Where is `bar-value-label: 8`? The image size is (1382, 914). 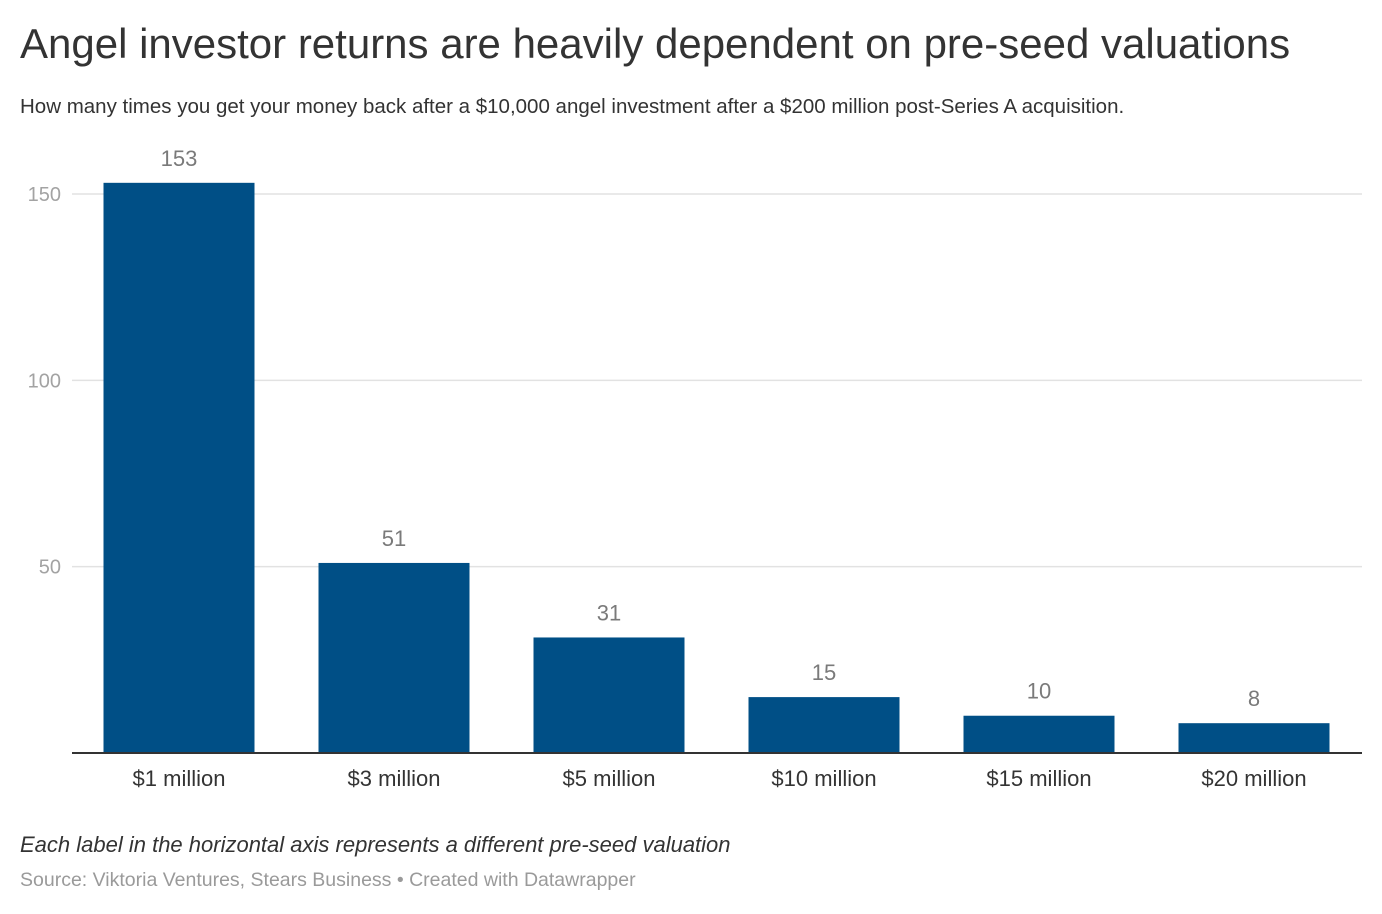 bar-value-label: 8 is located at coordinates (1254, 698).